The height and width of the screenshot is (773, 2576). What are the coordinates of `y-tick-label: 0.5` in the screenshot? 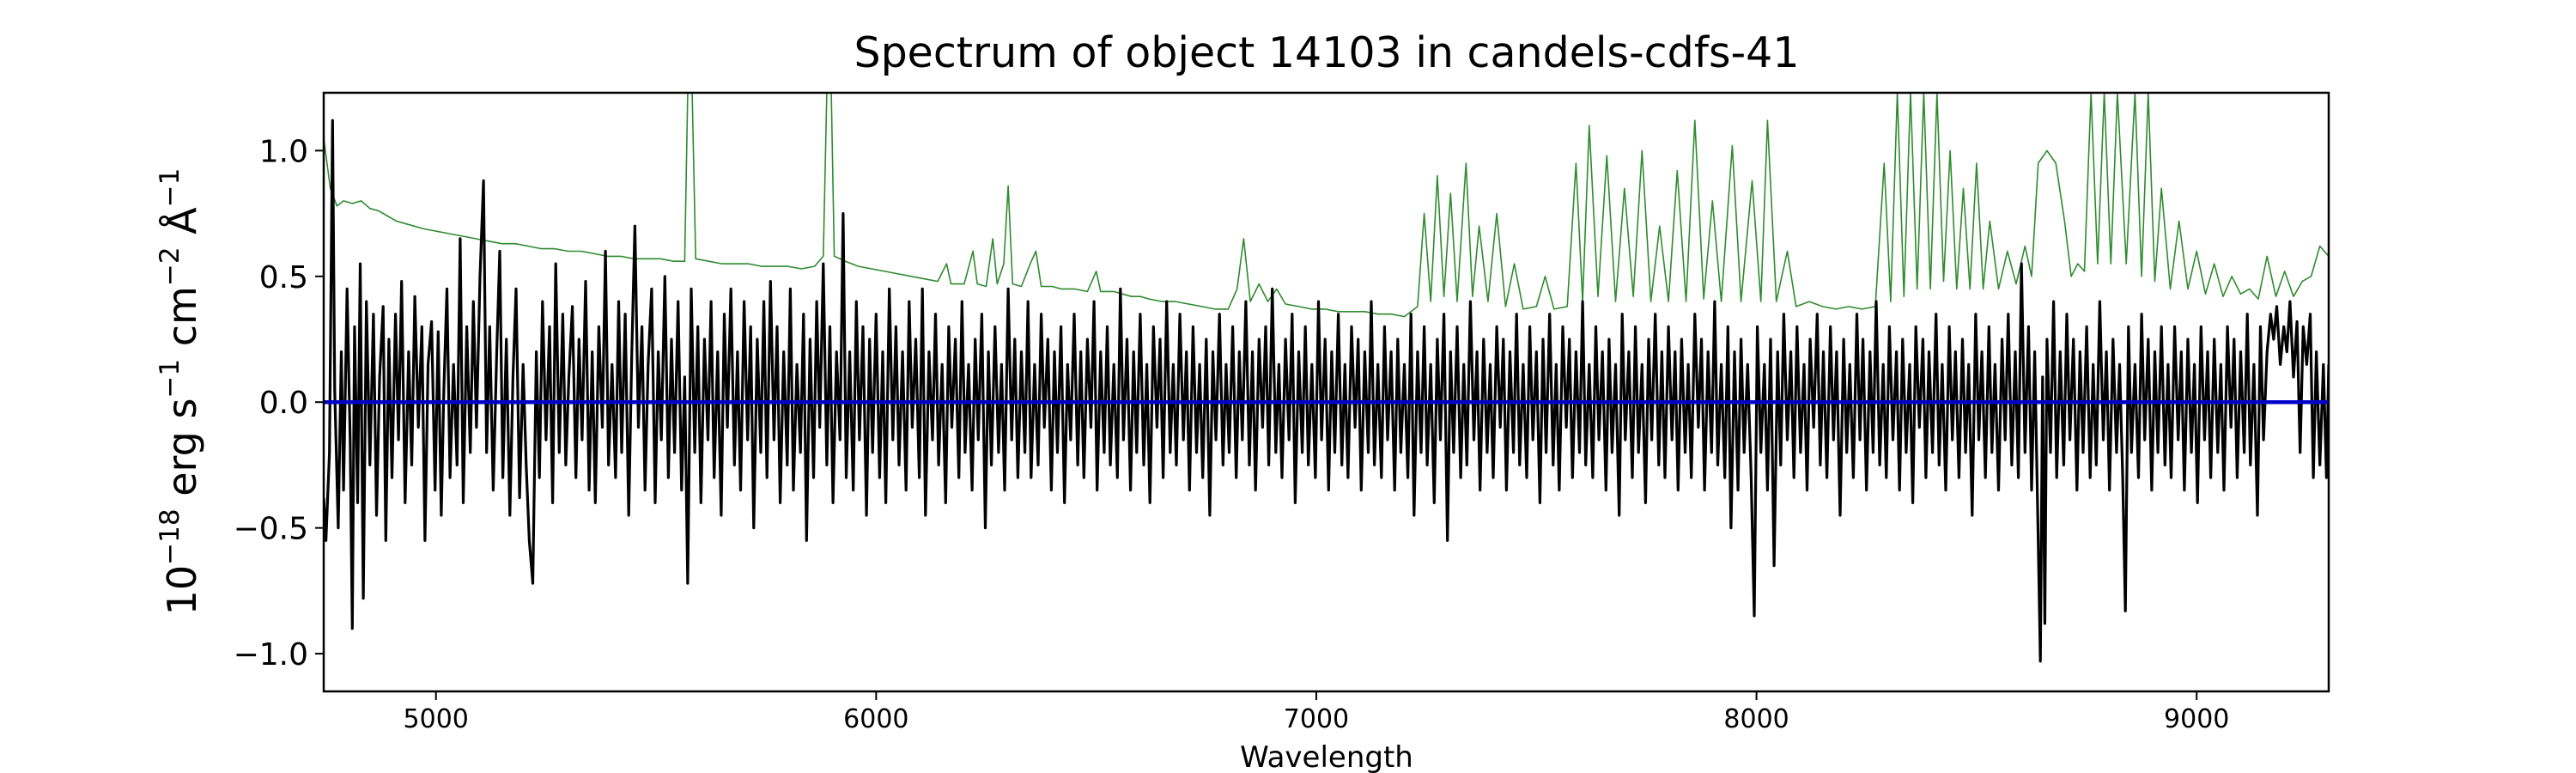 It's located at (283, 277).